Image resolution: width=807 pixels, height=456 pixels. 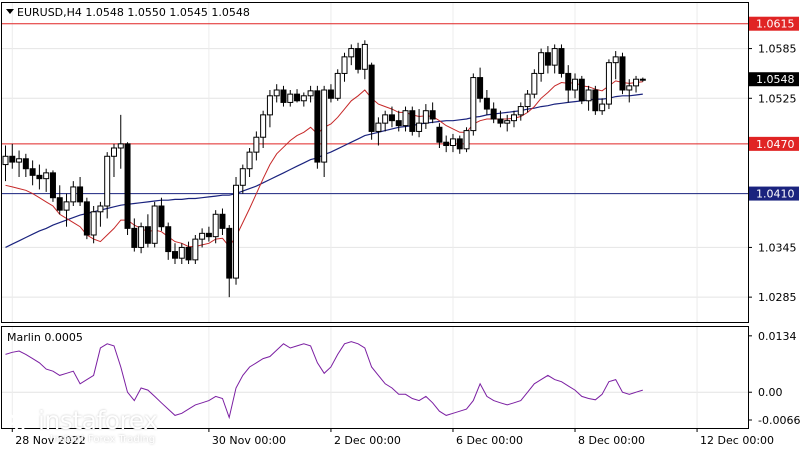 I want to click on level-label-box, so click(x=774, y=143).